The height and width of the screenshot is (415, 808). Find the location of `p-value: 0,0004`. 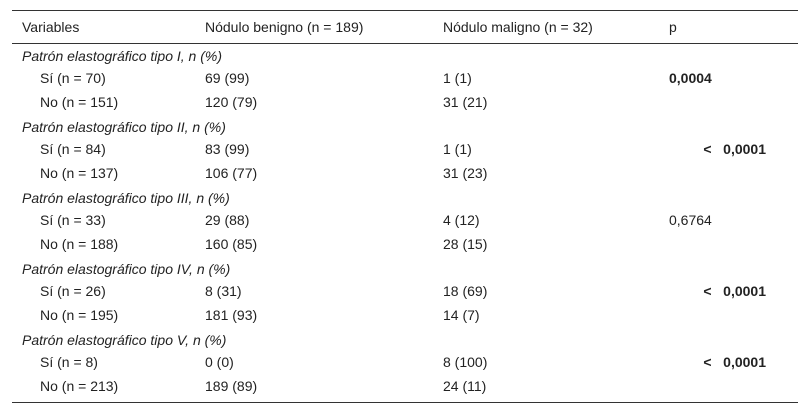

p-value: 0,0004 is located at coordinates (690, 78).